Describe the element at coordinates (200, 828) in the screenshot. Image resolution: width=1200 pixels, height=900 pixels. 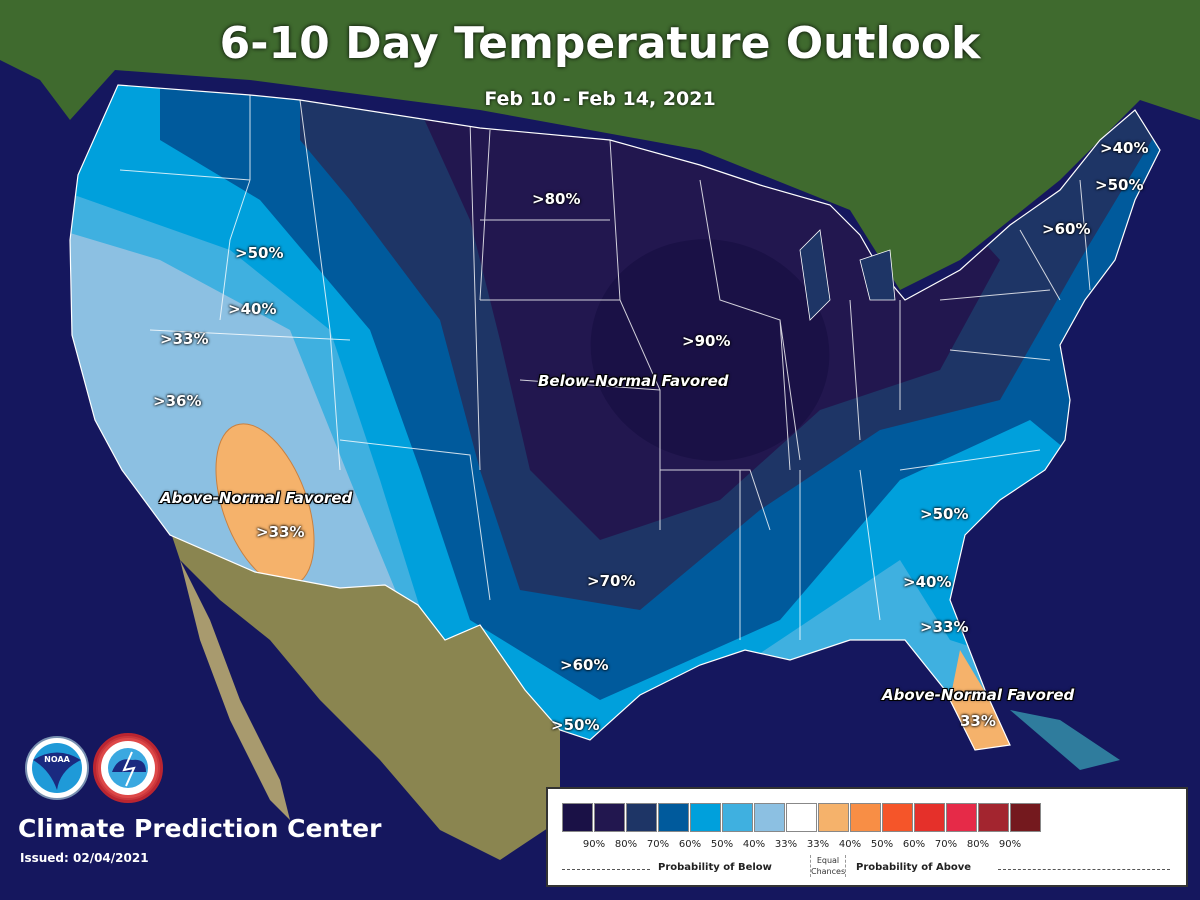
I see `center-name: Climate Prediction Center` at that location.